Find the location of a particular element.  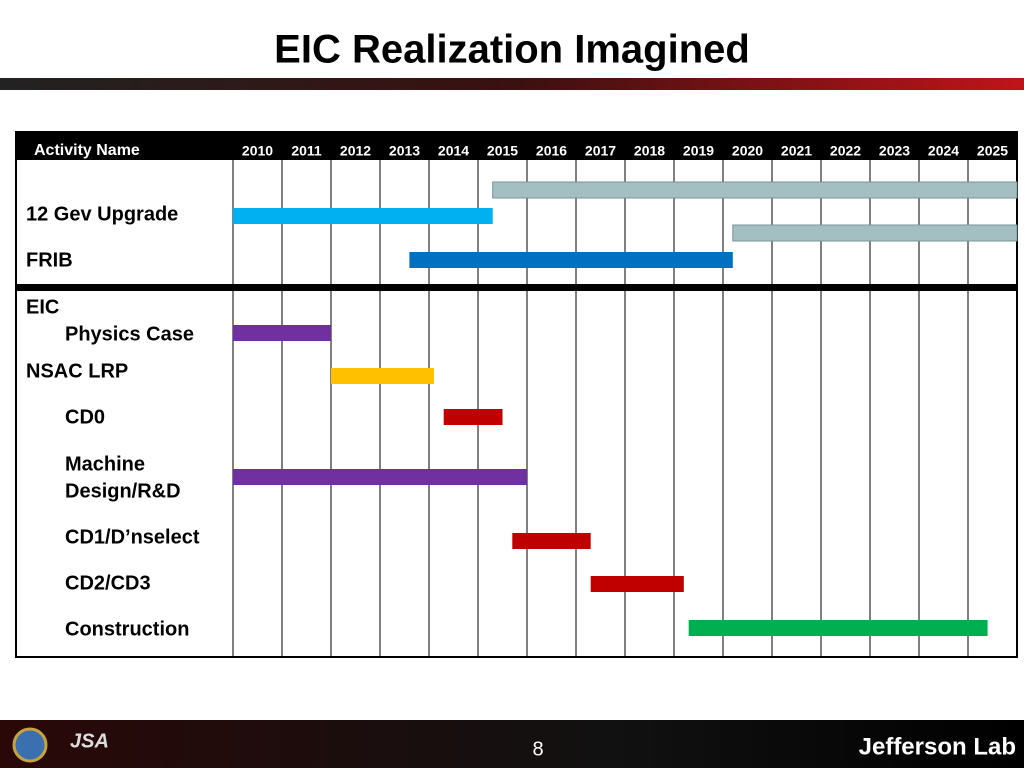

x-tick-label: 2022 is located at coordinates (845, 151).